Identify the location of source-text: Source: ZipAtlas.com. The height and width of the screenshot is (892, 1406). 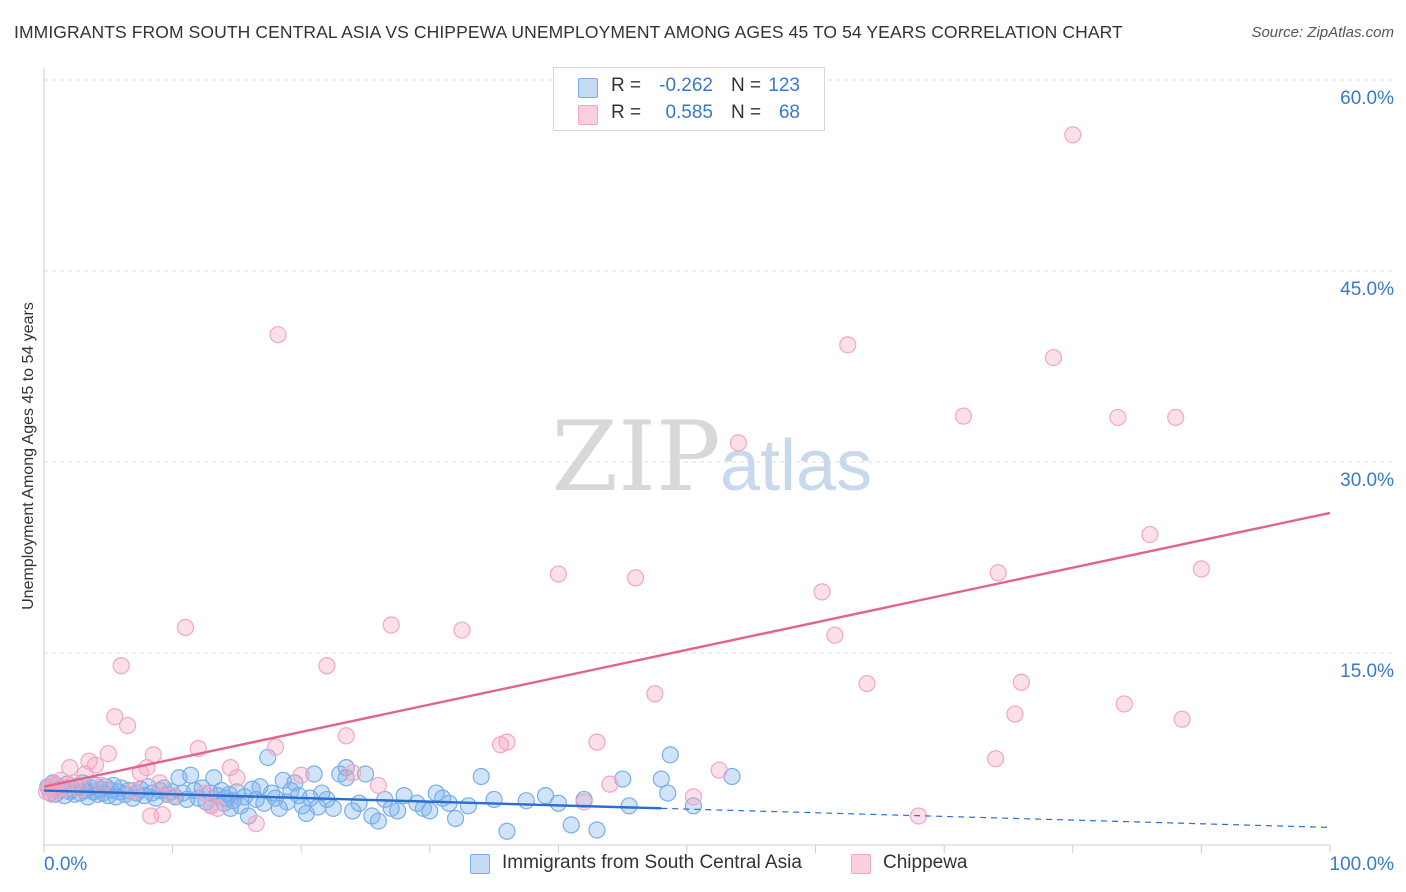
(1322, 32).